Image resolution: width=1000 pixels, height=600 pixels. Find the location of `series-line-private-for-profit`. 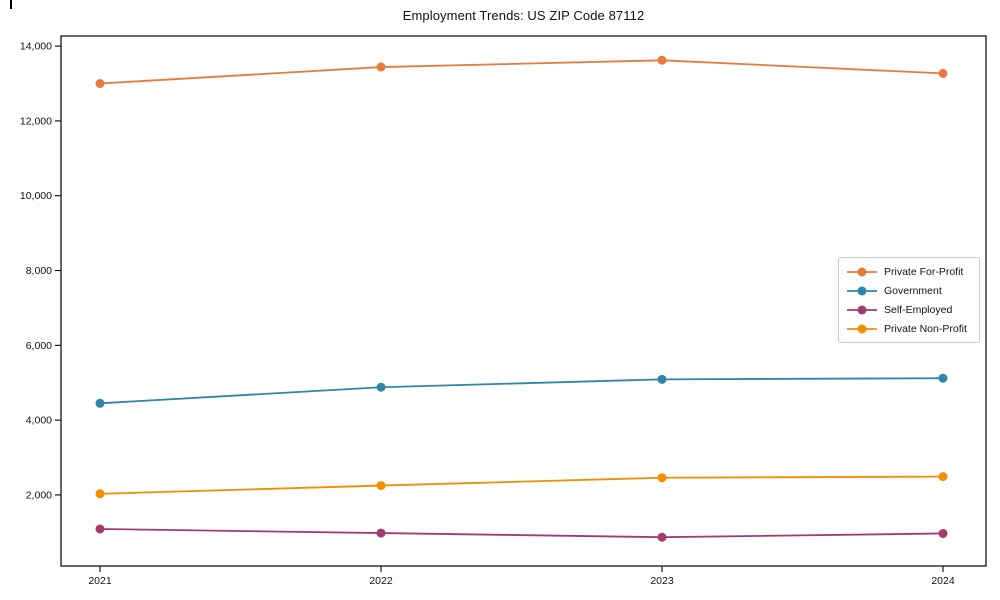

series-line-private-for-profit is located at coordinates (521, 72).